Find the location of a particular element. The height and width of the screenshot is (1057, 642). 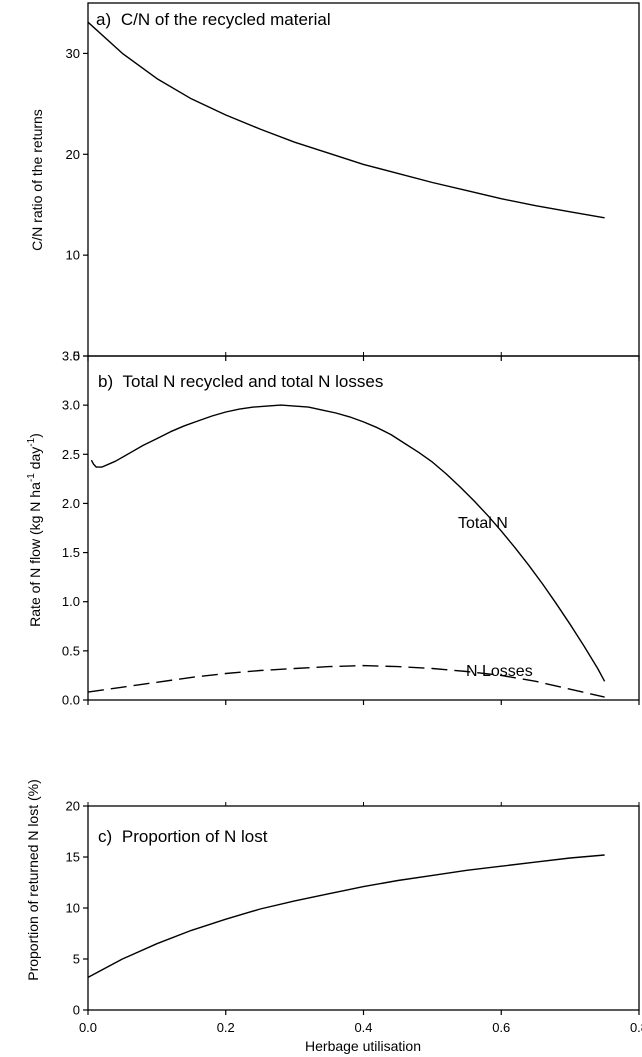

panel-c-title-text: Proportion of N lost is located at coordinates (195, 836).